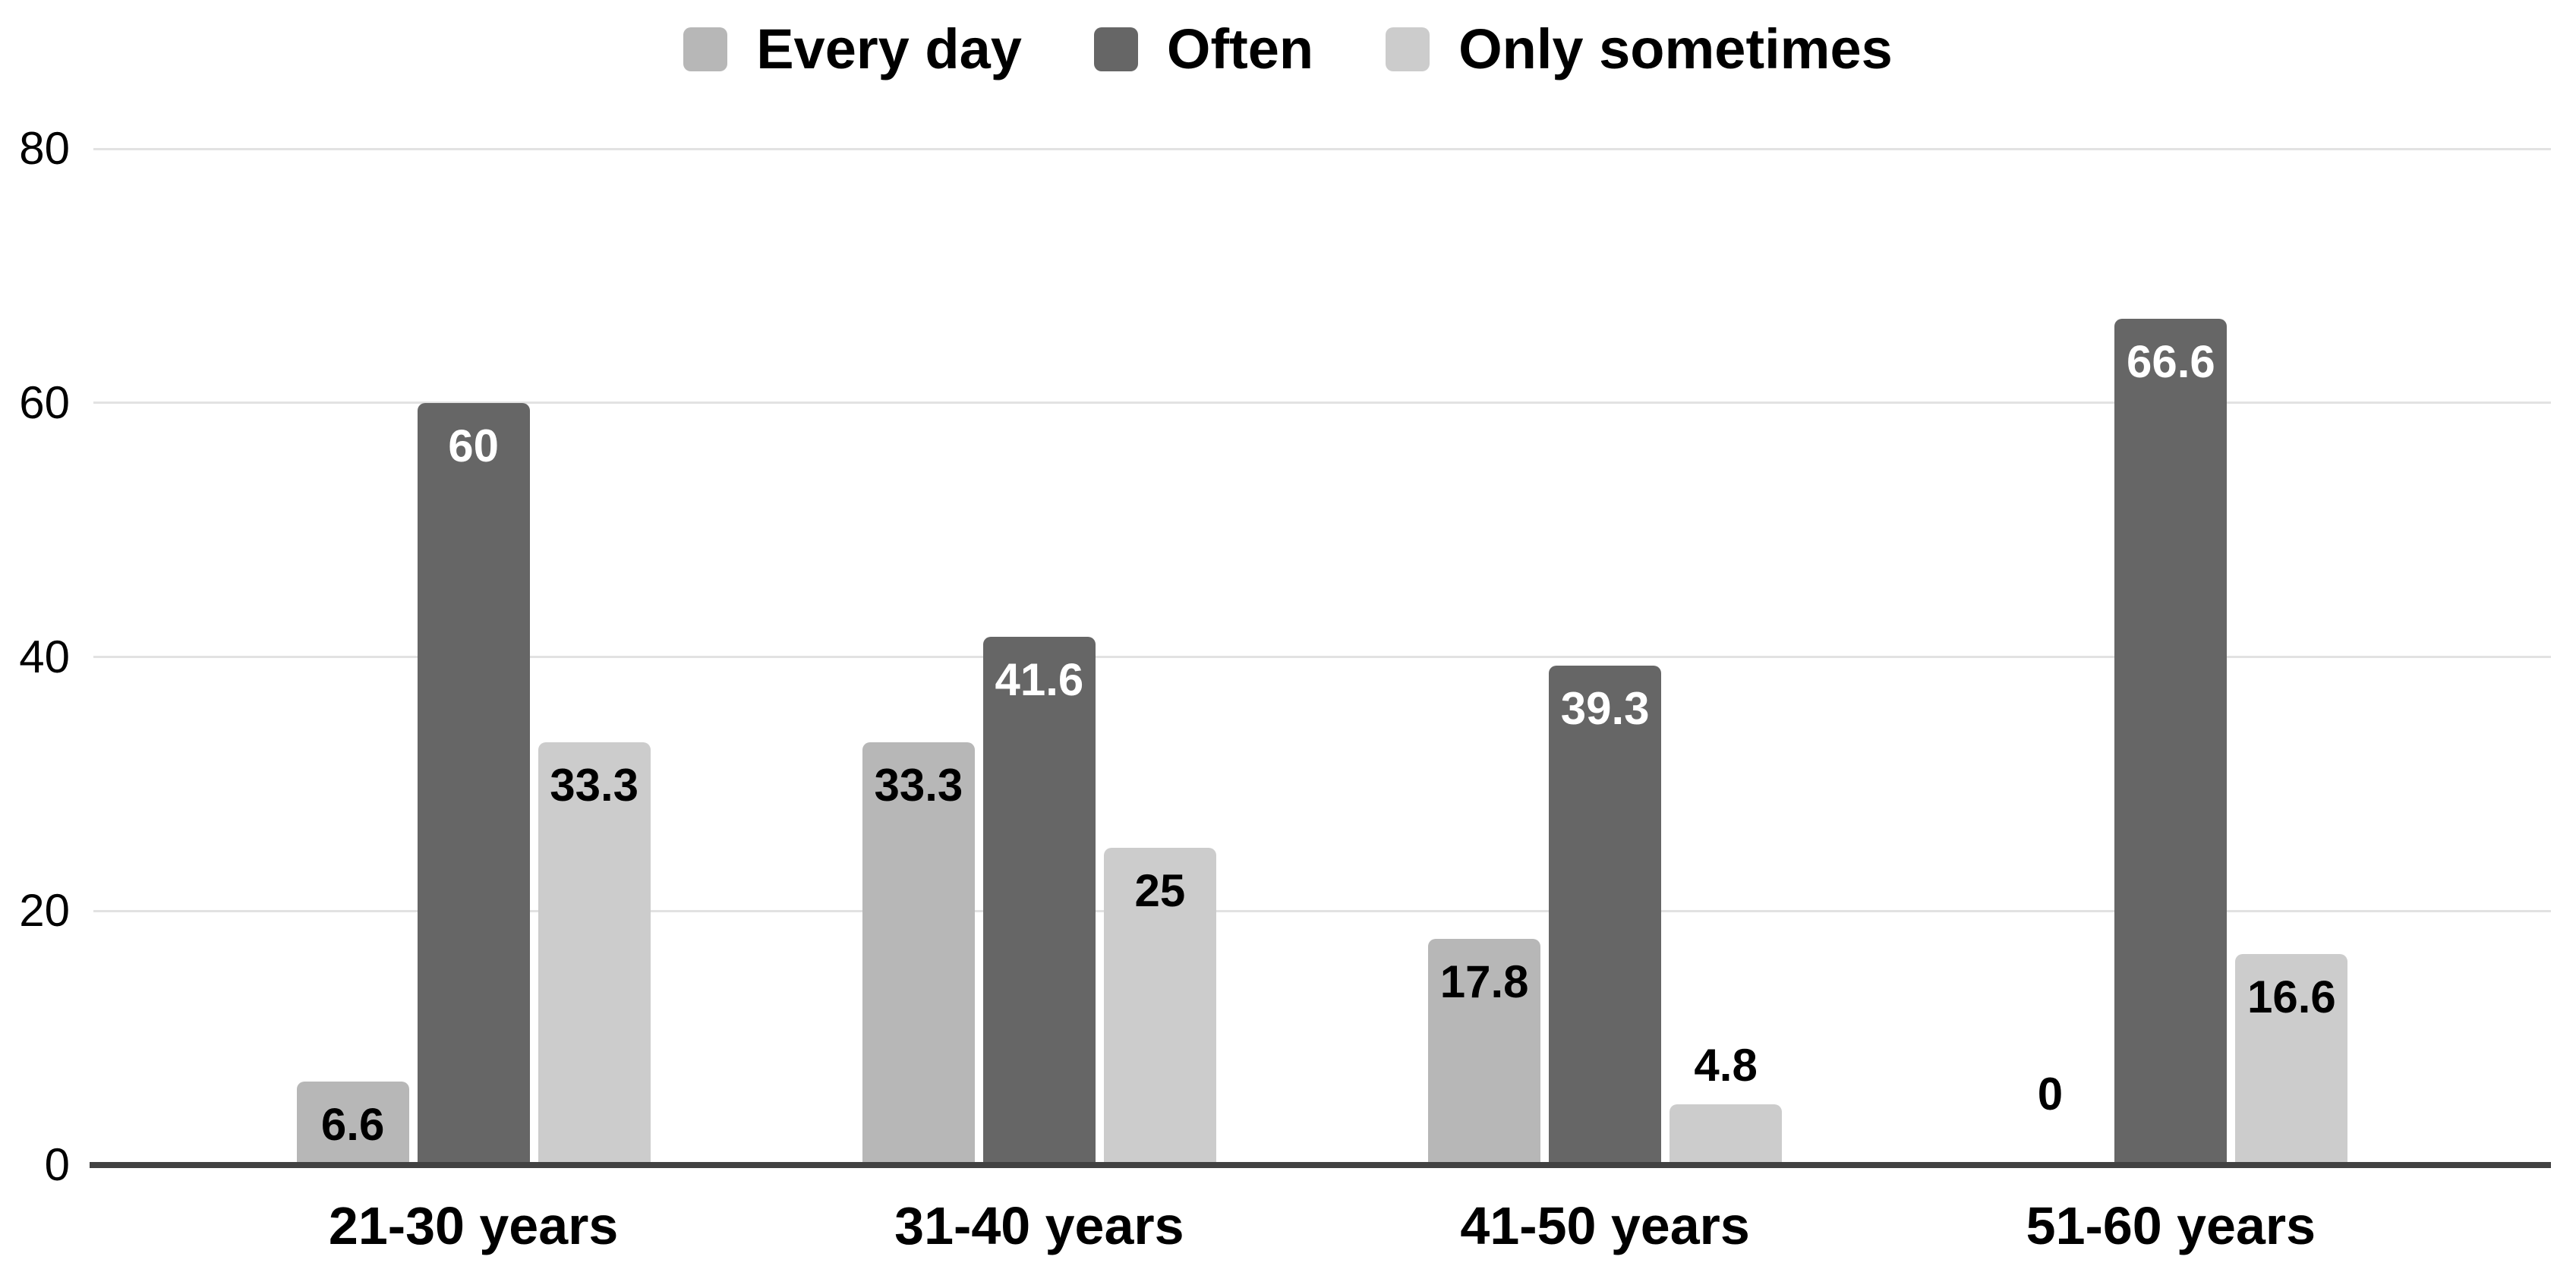 This screenshot has height=1288, width=2576. I want to click on bar-value-label: 6.6, so click(352, 1124).